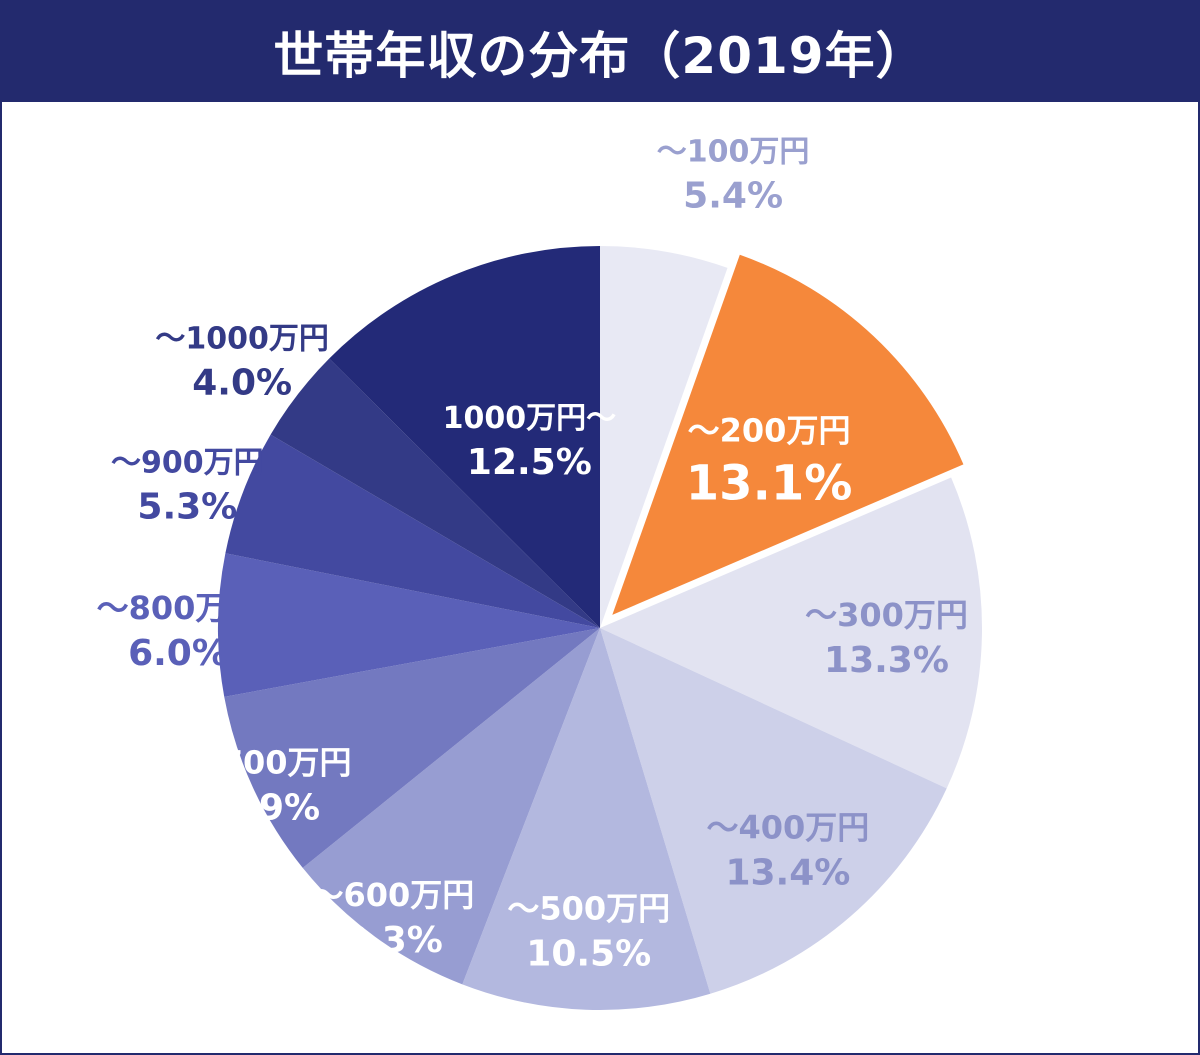  What do you see at coordinates (787, 827) in the screenshot?
I see `slice-label-3: ～400万円` at bounding box center [787, 827].